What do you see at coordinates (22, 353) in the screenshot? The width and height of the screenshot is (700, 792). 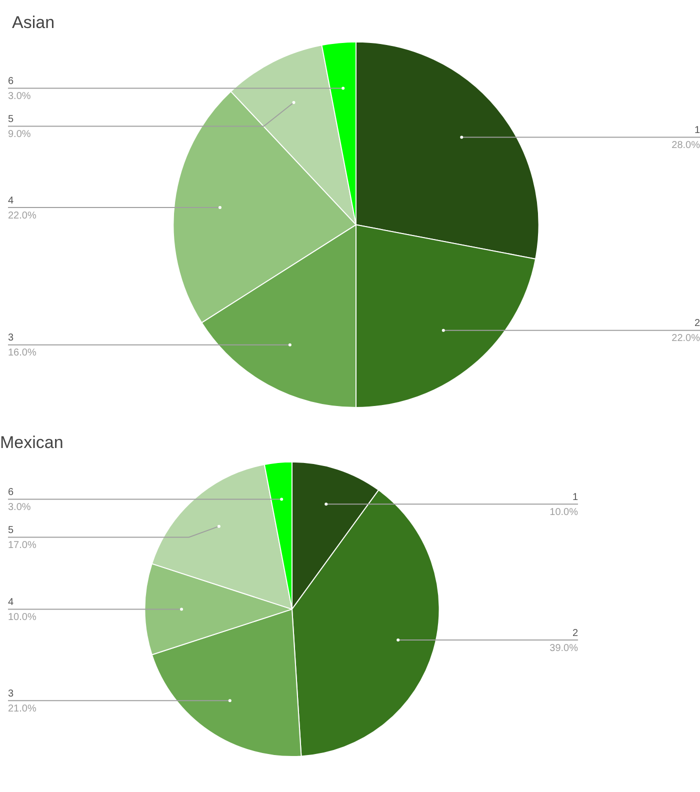 I see `data-label: 16.0%` at bounding box center [22, 353].